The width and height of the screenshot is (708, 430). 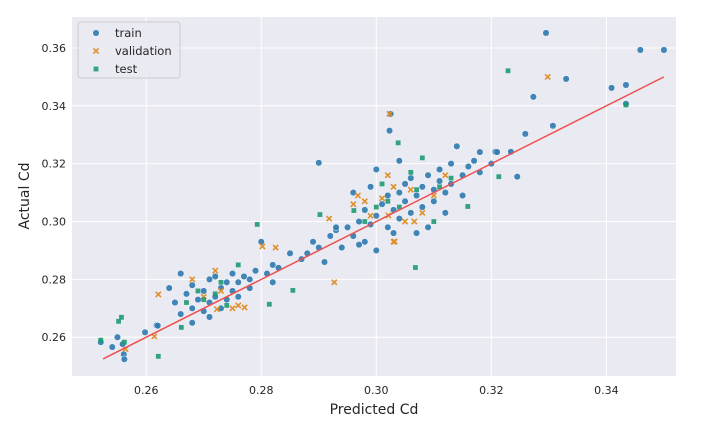 I want to click on y-tick-label: 0.30, so click(x=54, y=222).